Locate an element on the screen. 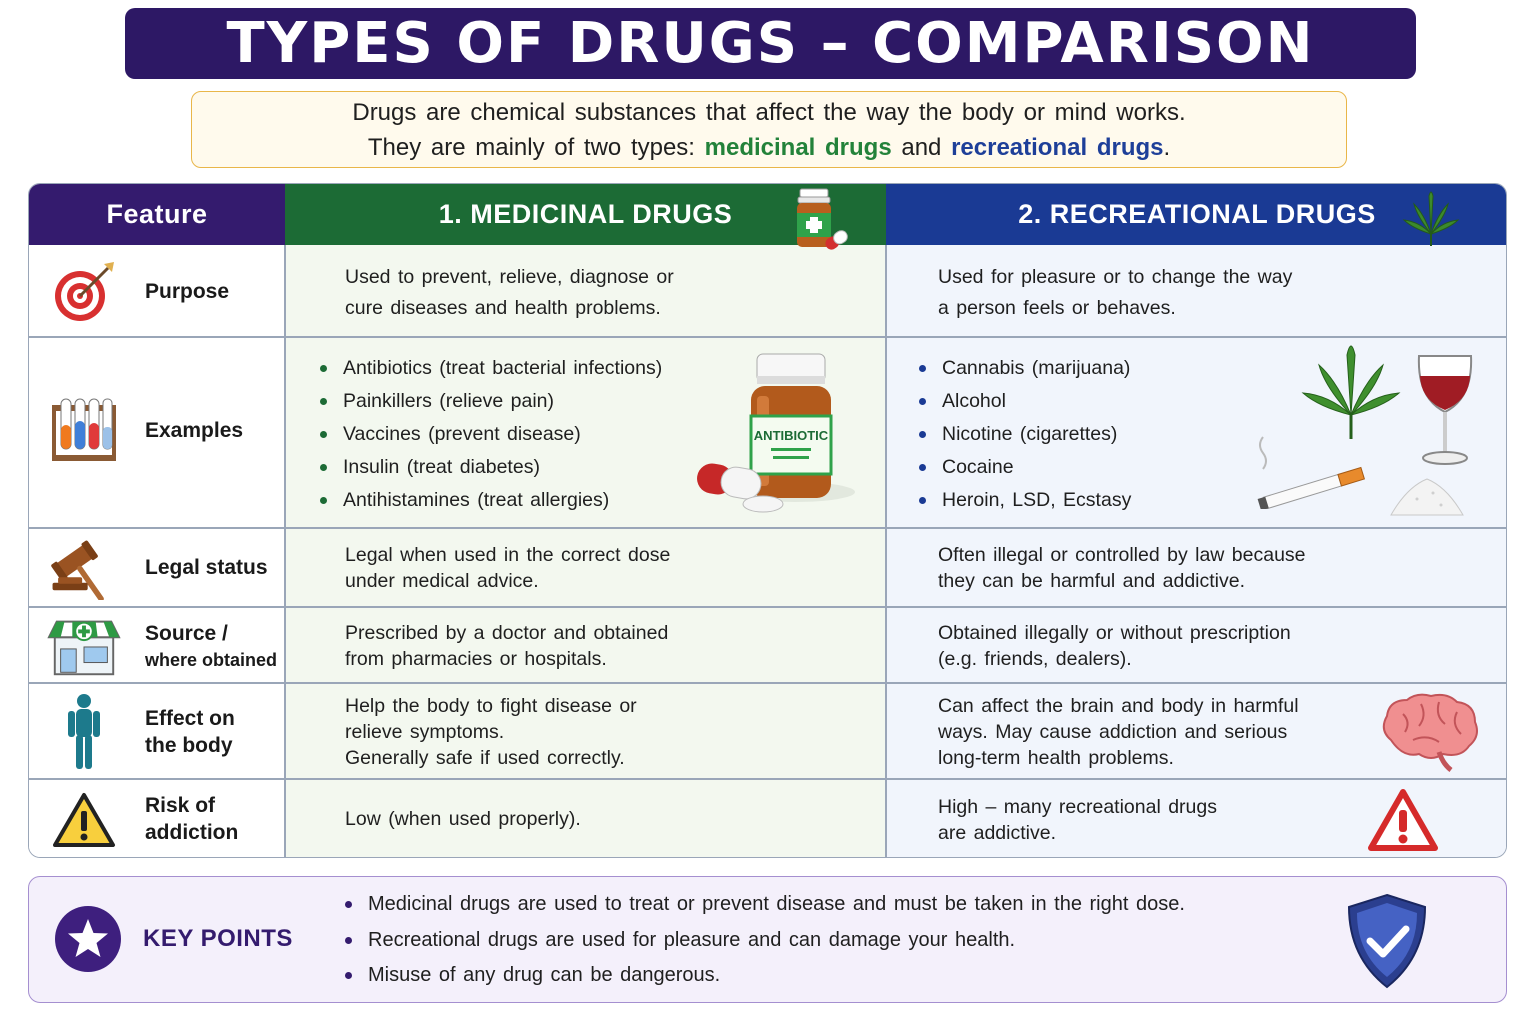 Image resolution: width=1536 pixels, height=1024 pixels. effect-medicinal-line: relieve symptoms. is located at coordinates (425, 732).